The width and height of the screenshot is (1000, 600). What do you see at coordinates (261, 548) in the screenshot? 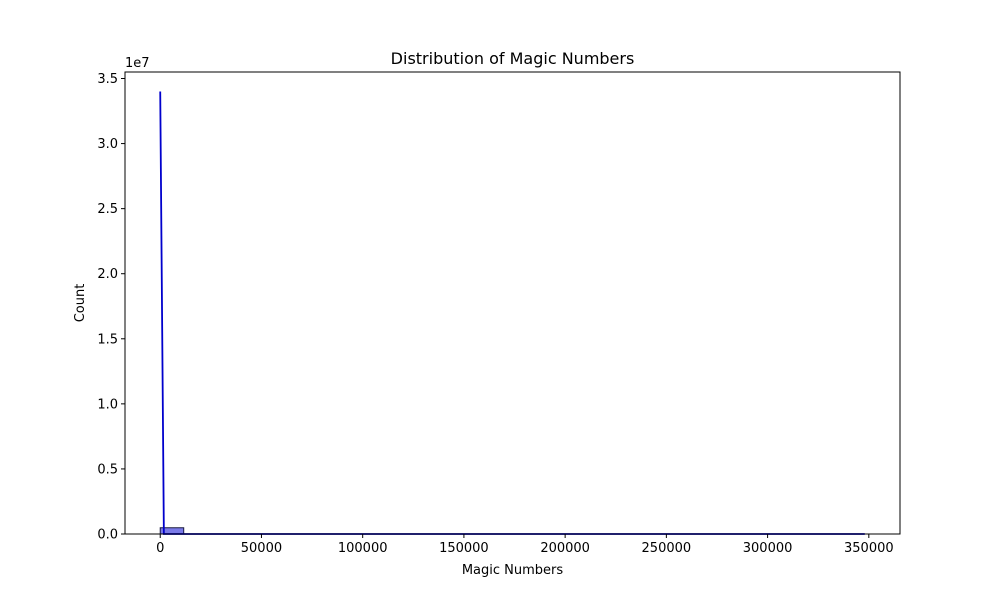
I see `x-tick-label: 50000` at bounding box center [261, 548].